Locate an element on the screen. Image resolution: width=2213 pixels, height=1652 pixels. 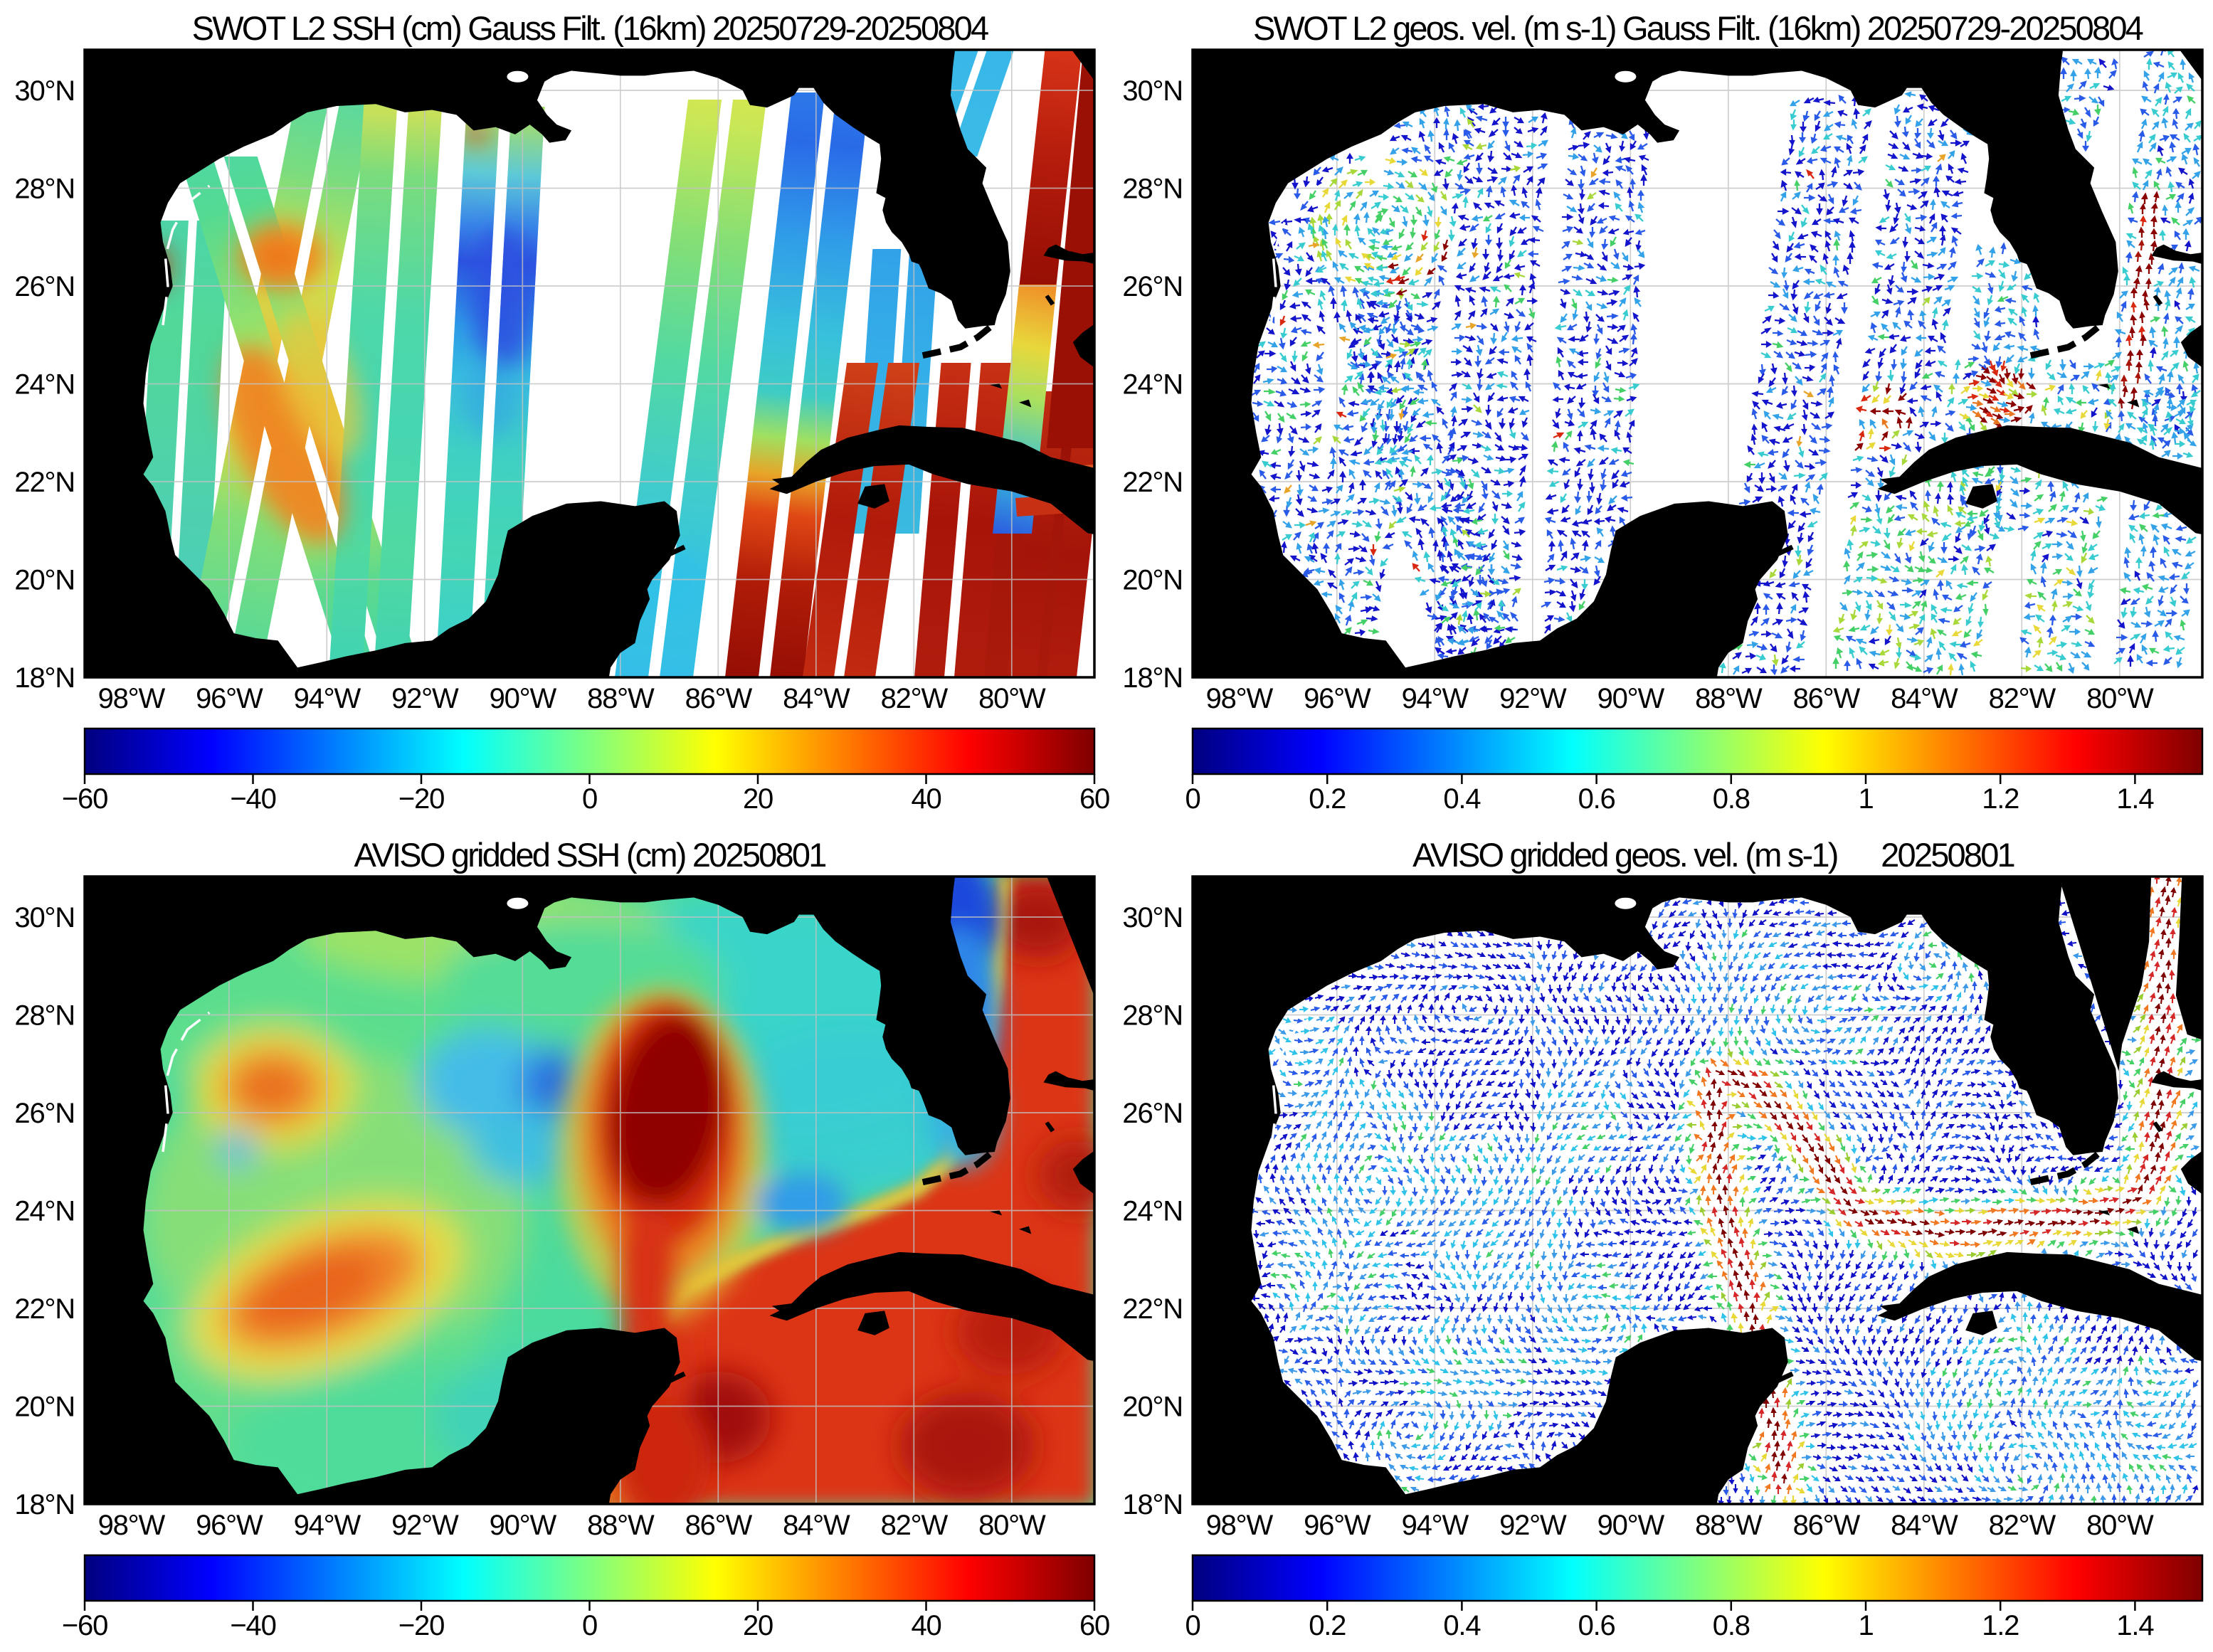
svg-text:AVISO gridded SSH (cm) 2025080: AVISO gridded SSH (cm) 20250801 is located at coordinates (589, 855).